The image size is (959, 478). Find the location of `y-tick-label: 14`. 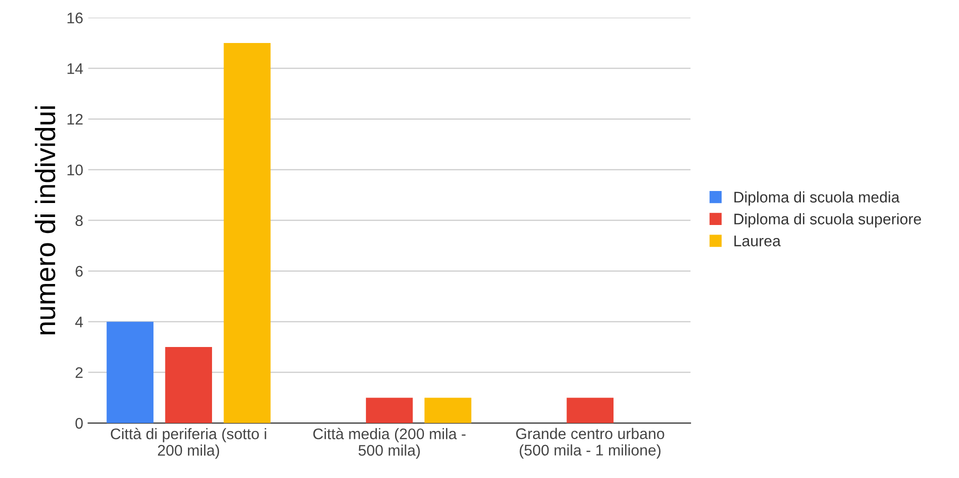

y-tick-label: 14 is located at coordinates (75, 68).